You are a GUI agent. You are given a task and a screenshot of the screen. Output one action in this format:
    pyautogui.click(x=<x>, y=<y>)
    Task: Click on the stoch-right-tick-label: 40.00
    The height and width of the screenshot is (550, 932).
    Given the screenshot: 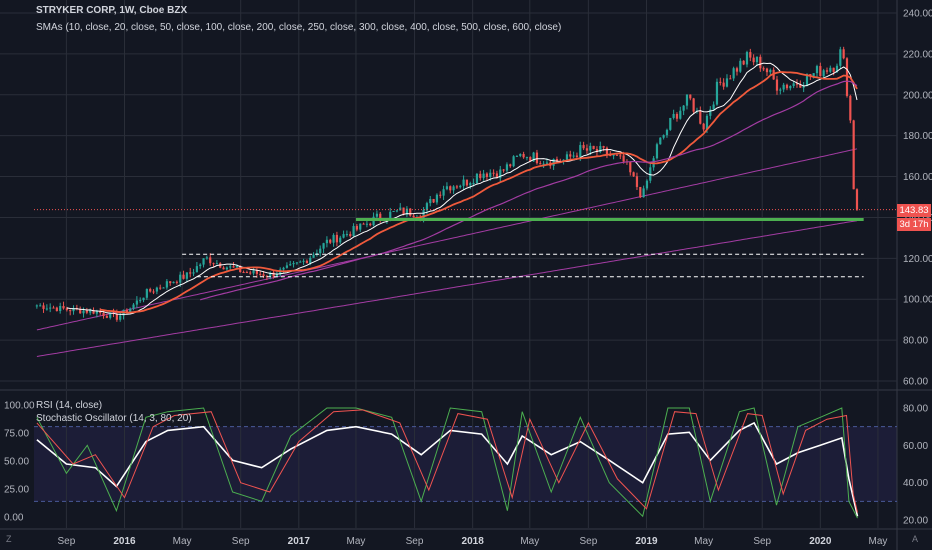 What is the action you would take?
    pyautogui.click(x=915, y=483)
    